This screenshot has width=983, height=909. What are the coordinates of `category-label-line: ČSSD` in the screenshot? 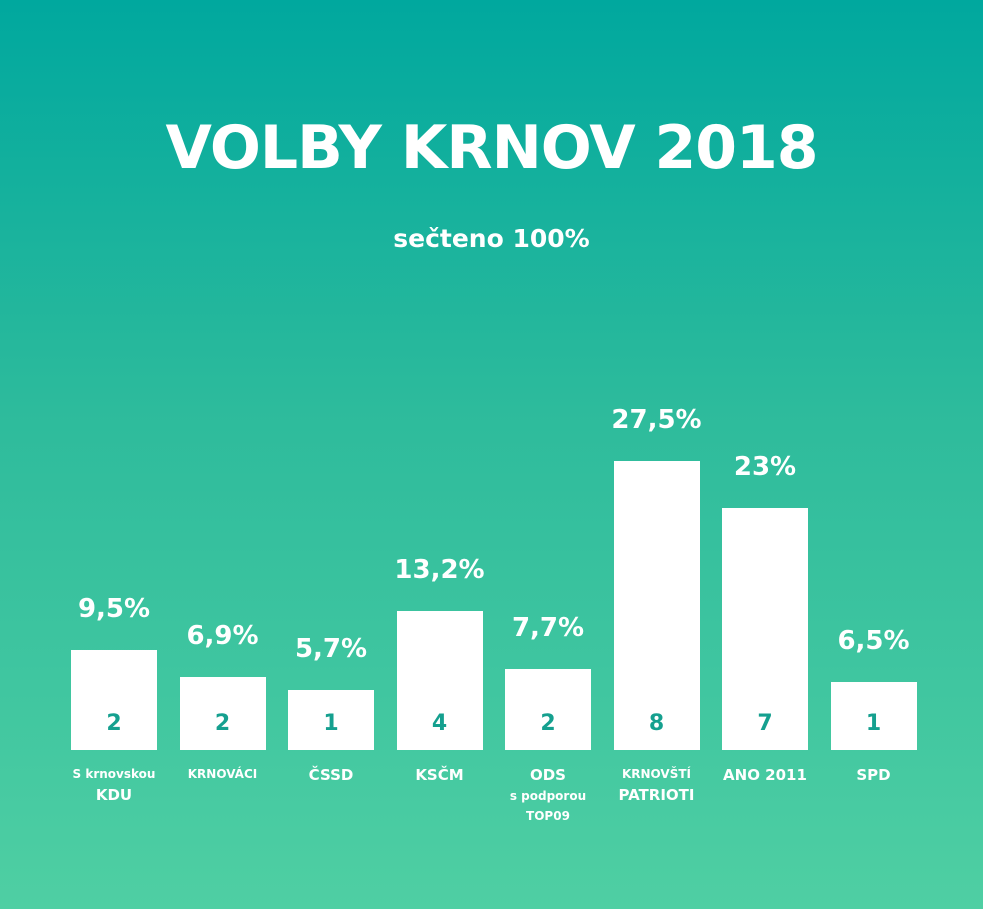 It's located at (331, 775).